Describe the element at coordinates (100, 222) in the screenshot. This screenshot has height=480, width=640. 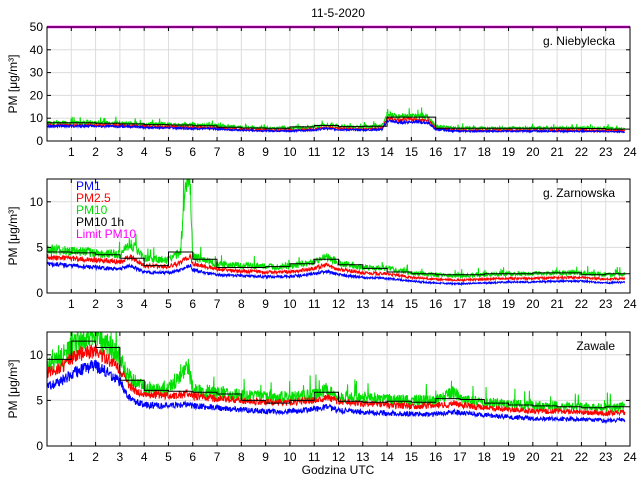
I see `legend-entry-pm10-1h: PM10 1h` at that location.